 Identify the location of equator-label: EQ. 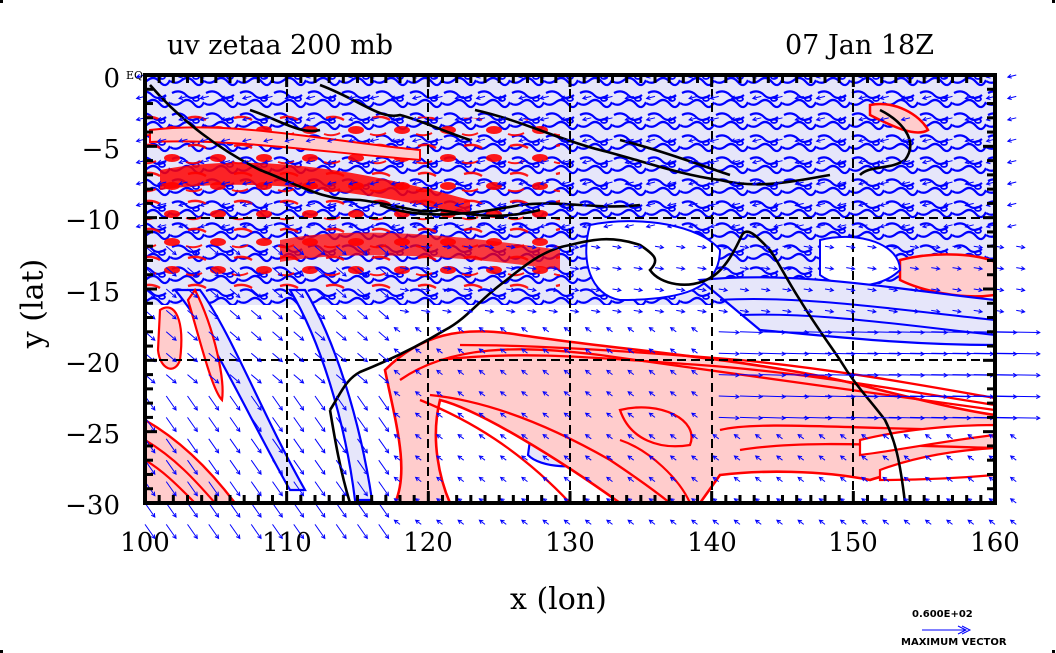
(135, 75).